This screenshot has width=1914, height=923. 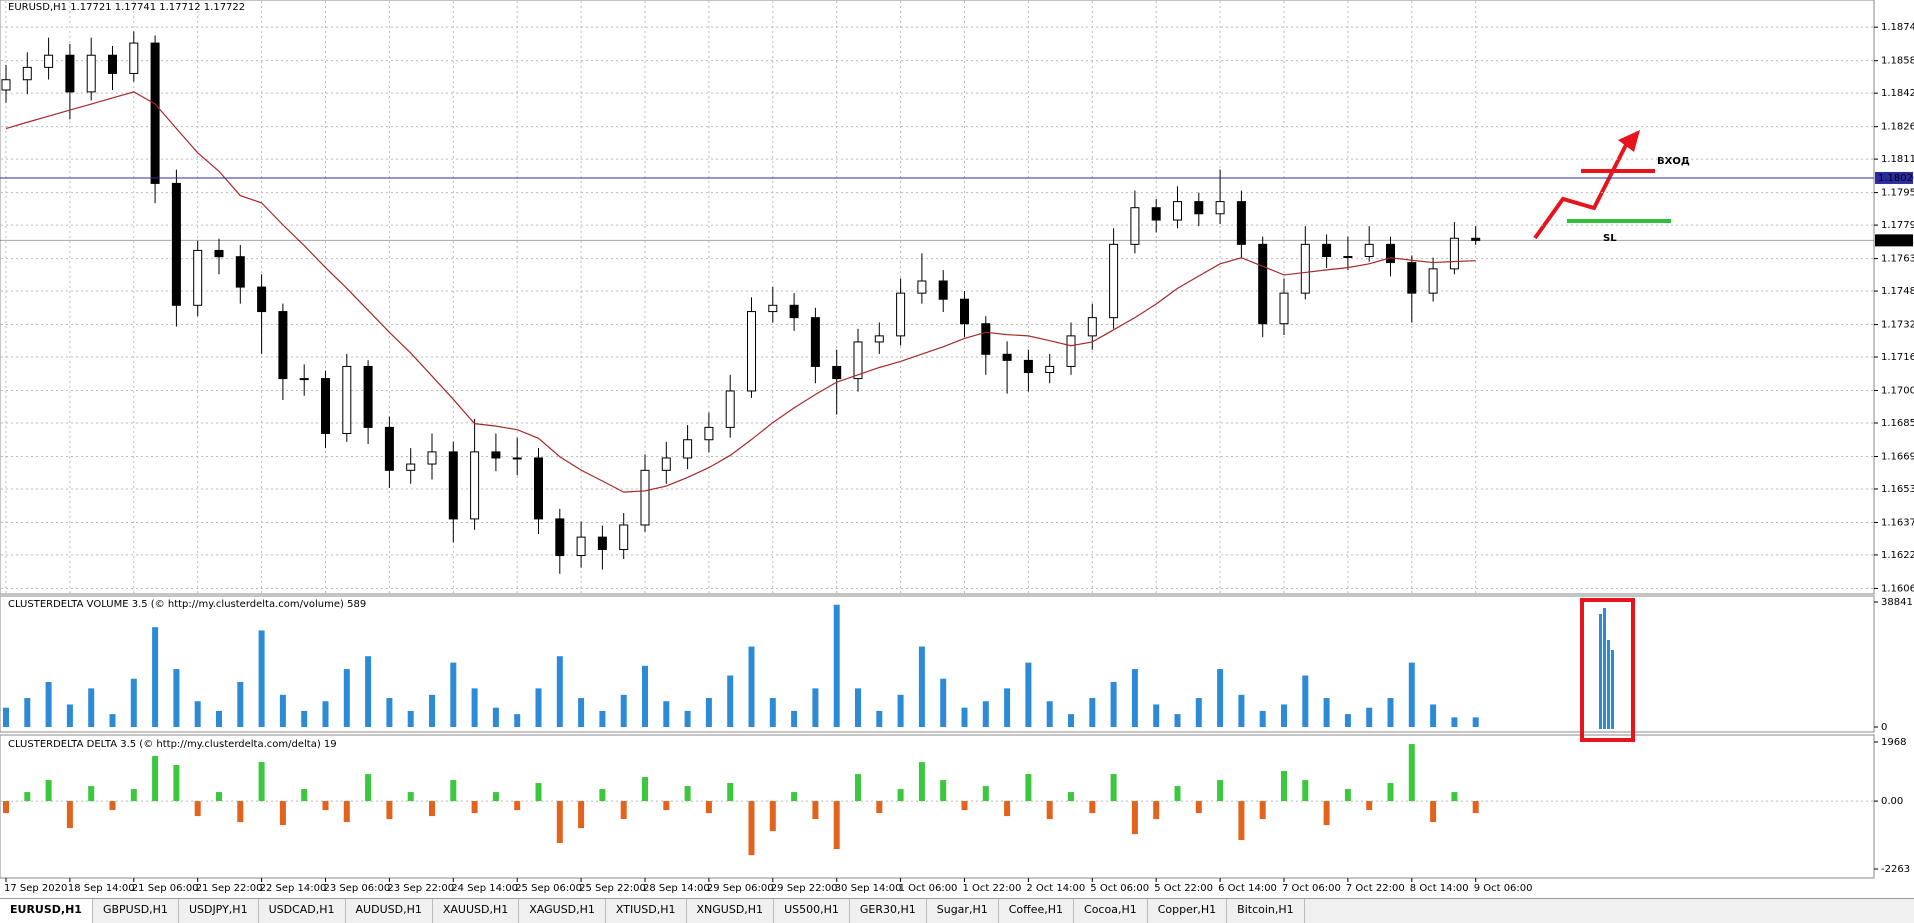 I want to click on x-tick-label: 29 Sep 06:00, so click(x=740, y=888).